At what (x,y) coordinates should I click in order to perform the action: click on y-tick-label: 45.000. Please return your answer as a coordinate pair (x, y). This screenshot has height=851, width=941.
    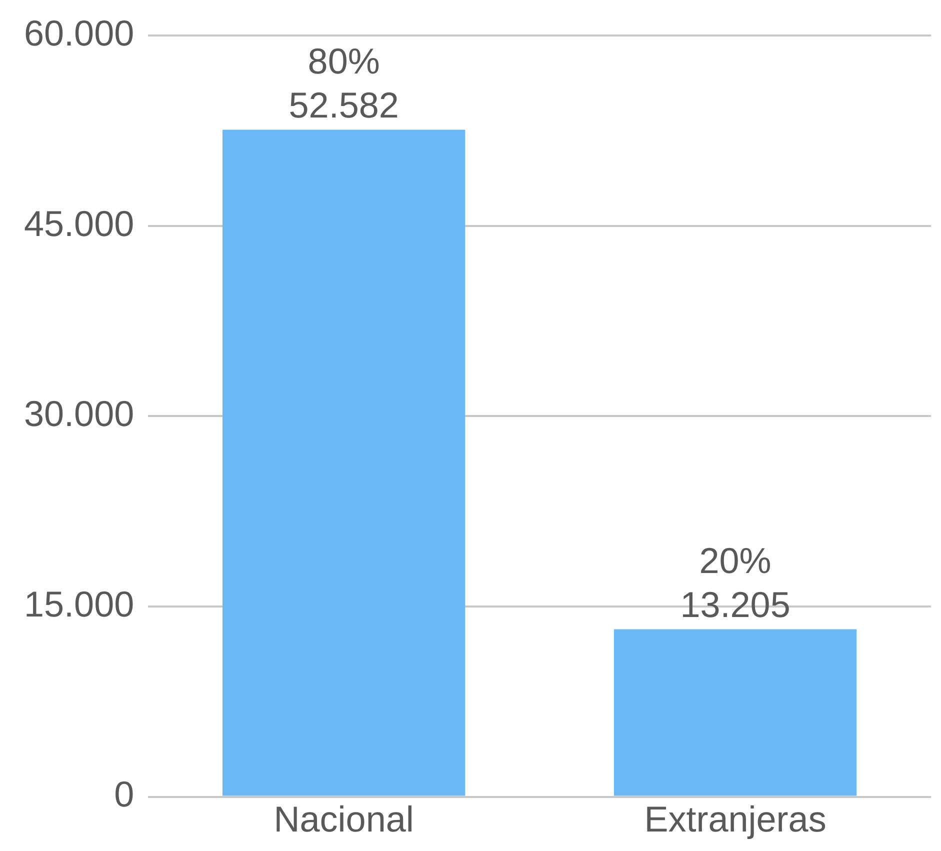
    Looking at the image, I should click on (79, 223).